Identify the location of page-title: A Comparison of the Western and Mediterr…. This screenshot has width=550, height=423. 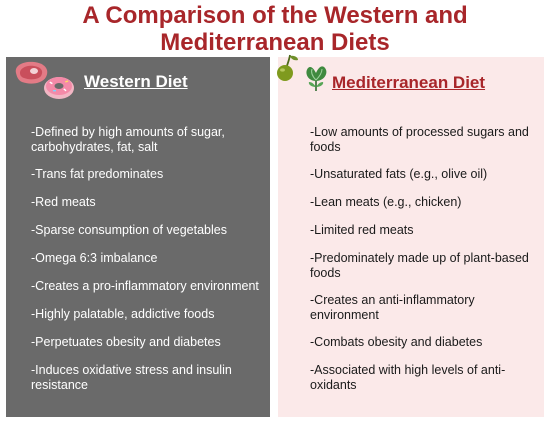
(275, 29).